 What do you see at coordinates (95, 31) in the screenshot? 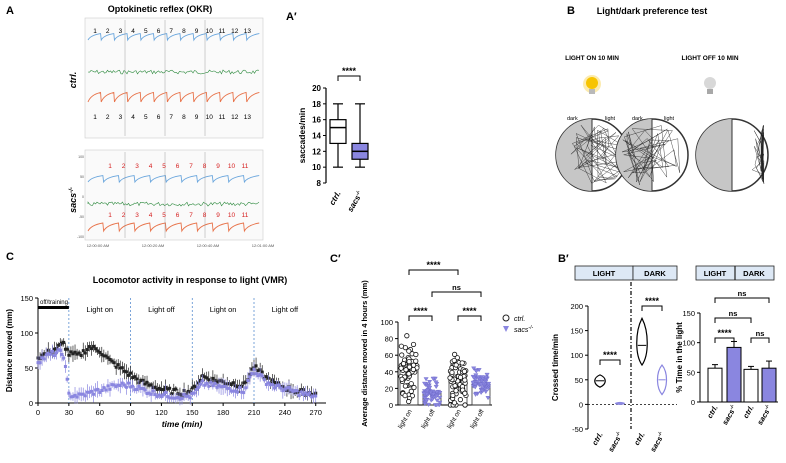
I see `okr-ctrl-number-top: 1` at bounding box center [95, 31].